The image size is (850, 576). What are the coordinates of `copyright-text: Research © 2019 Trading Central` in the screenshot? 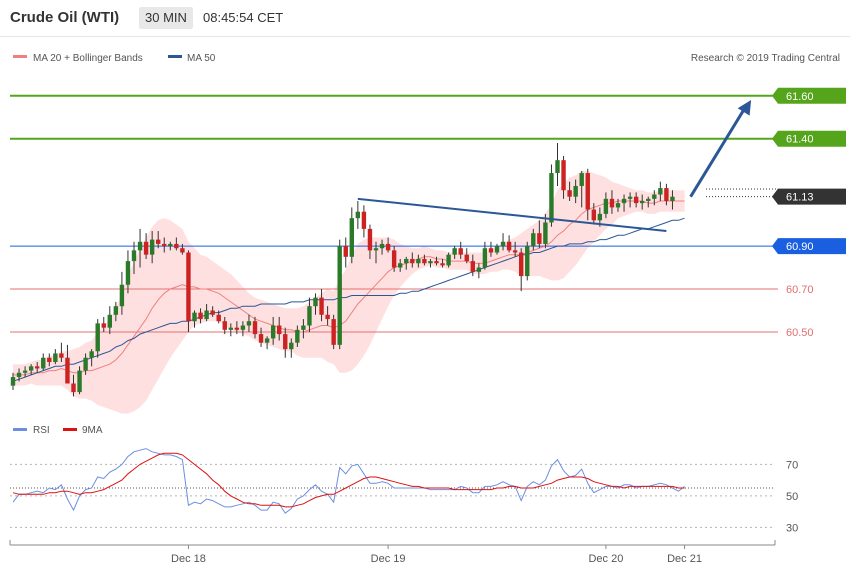 It's located at (765, 58).